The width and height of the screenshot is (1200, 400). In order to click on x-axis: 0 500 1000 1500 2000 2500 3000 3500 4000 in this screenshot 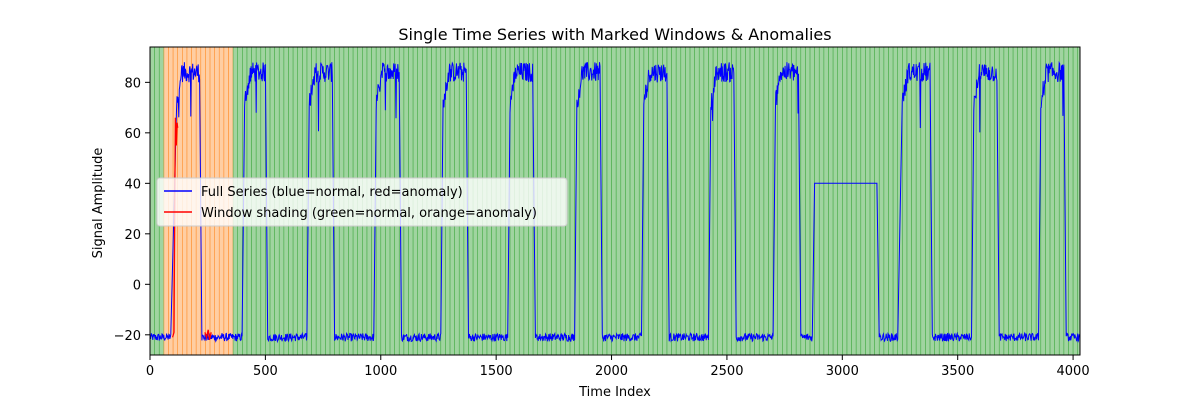, I will do `click(618, 367)`.